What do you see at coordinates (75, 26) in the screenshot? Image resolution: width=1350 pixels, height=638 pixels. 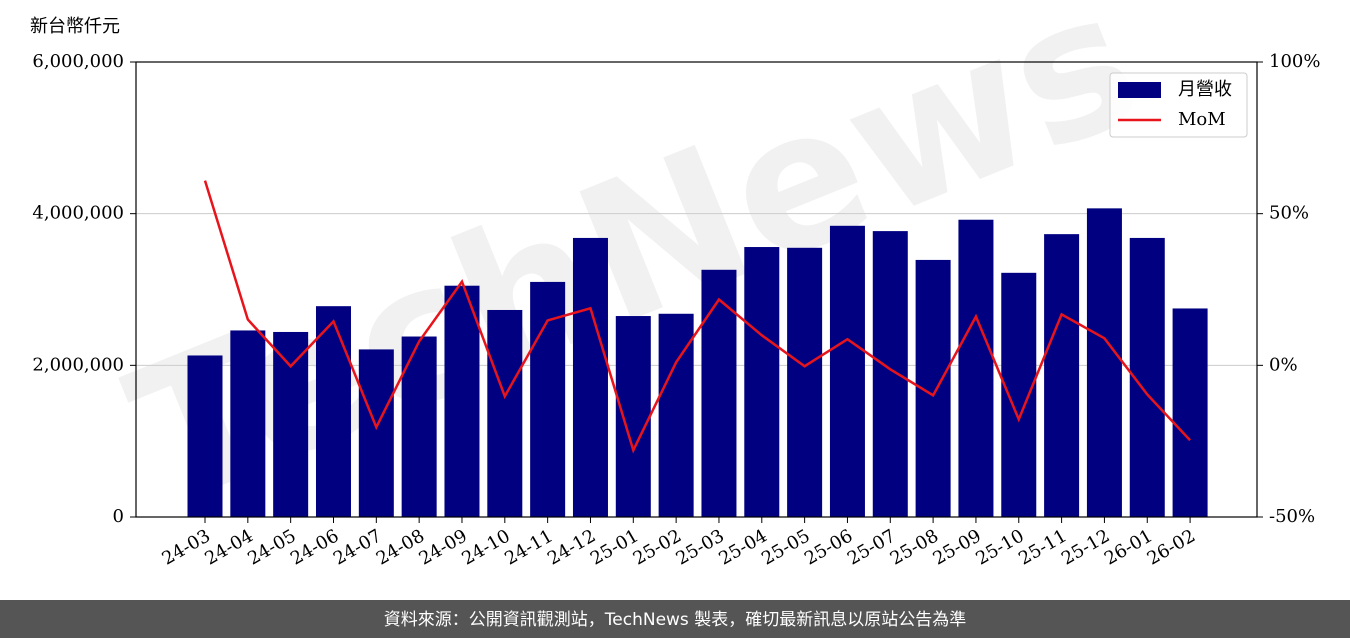 I see `y-axis-unit: 新台幣仟元` at bounding box center [75, 26].